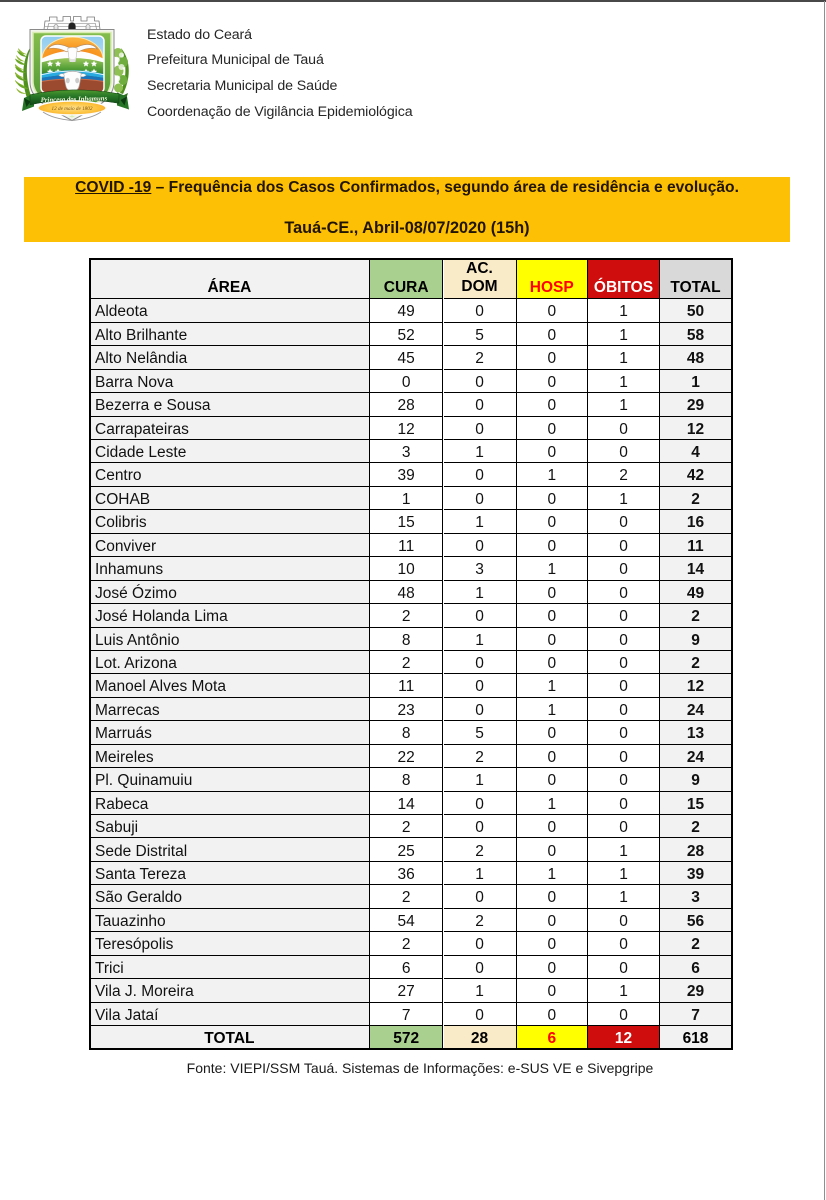 The width and height of the screenshot is (826, 1200). What do you see at coordinates (72, 109) in the screenshot?
I see `svg-text: 12 de maio de 1802` at bounding box center [72, 109].